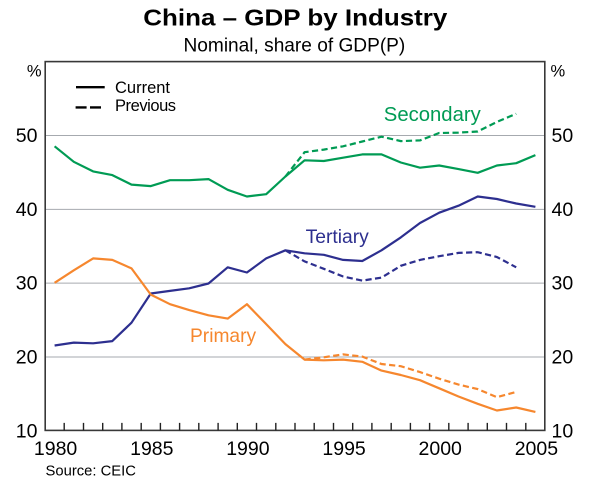 This screenshot has height=498, width=600. I want to click on svg-text: Tertiary, so click(338, 237).